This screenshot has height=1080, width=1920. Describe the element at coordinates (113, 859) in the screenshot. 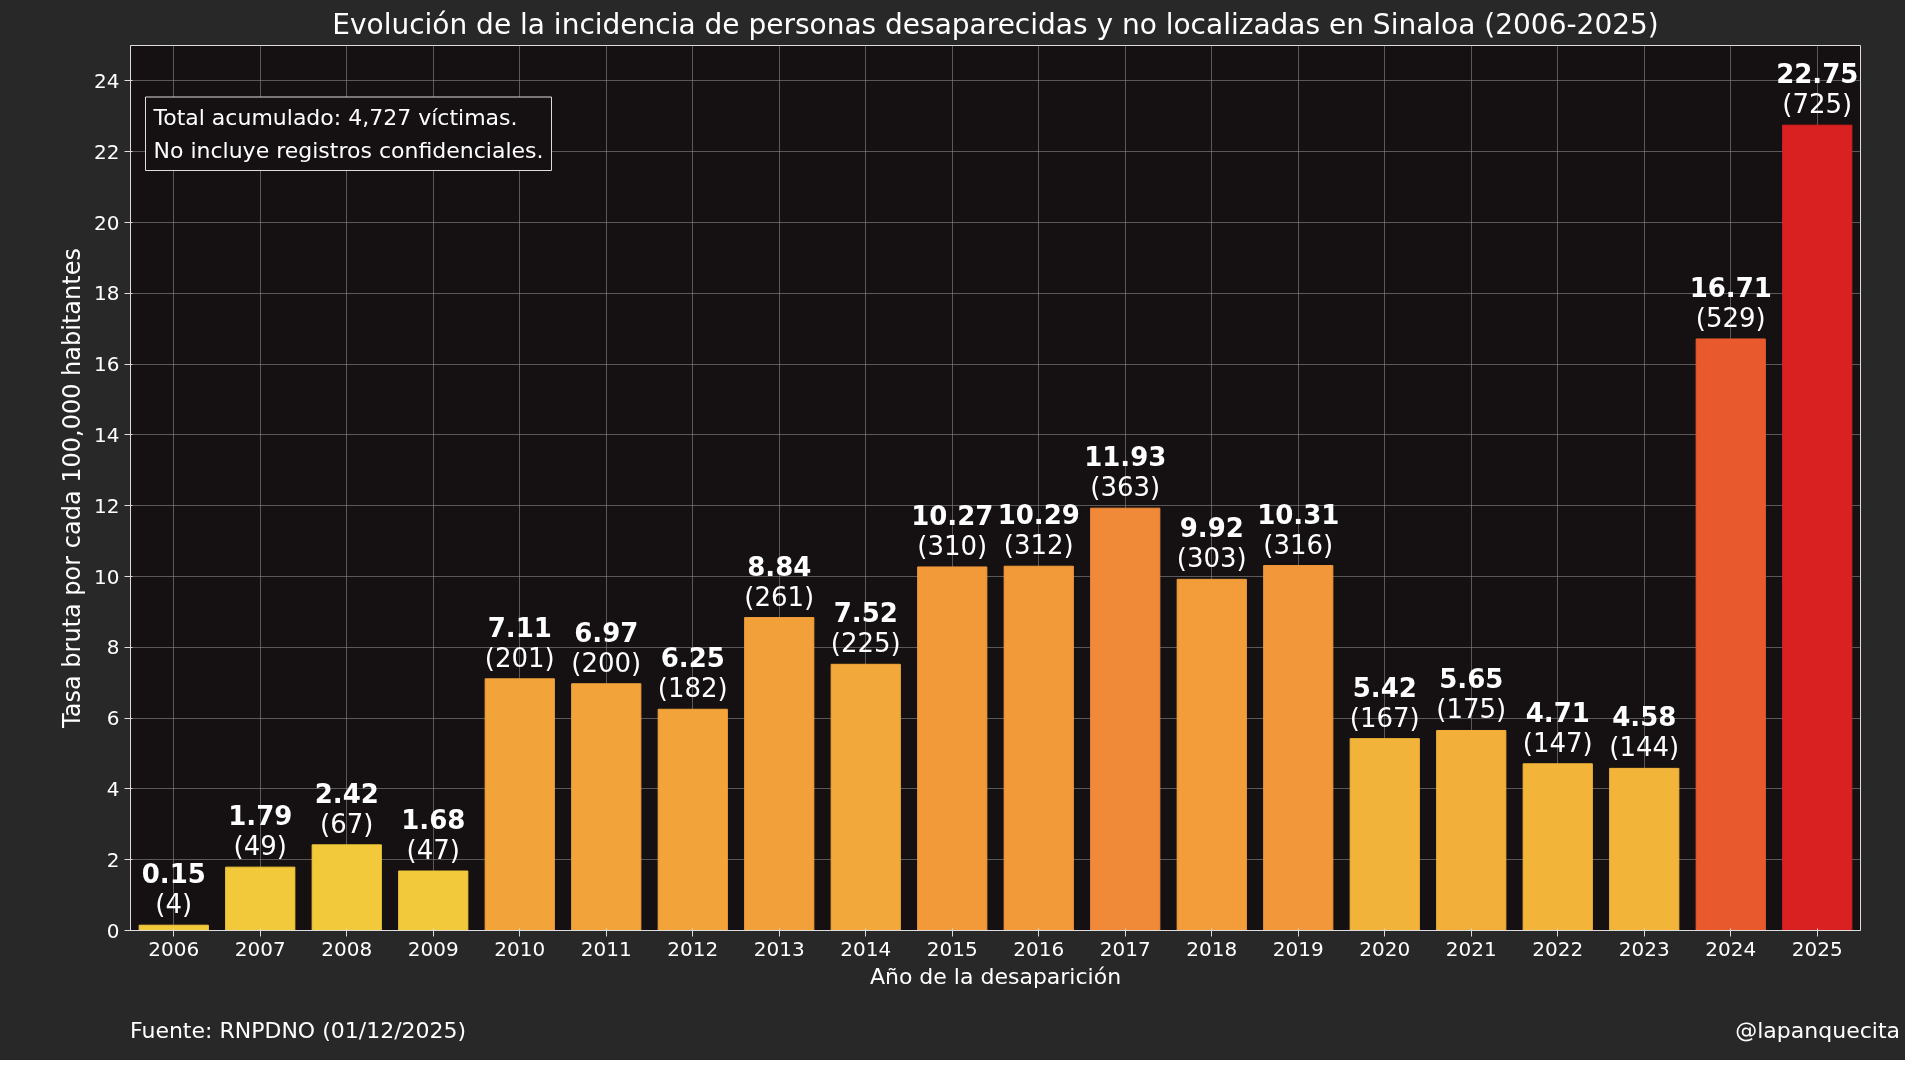

I see `y-tick-label: 2` at that location.